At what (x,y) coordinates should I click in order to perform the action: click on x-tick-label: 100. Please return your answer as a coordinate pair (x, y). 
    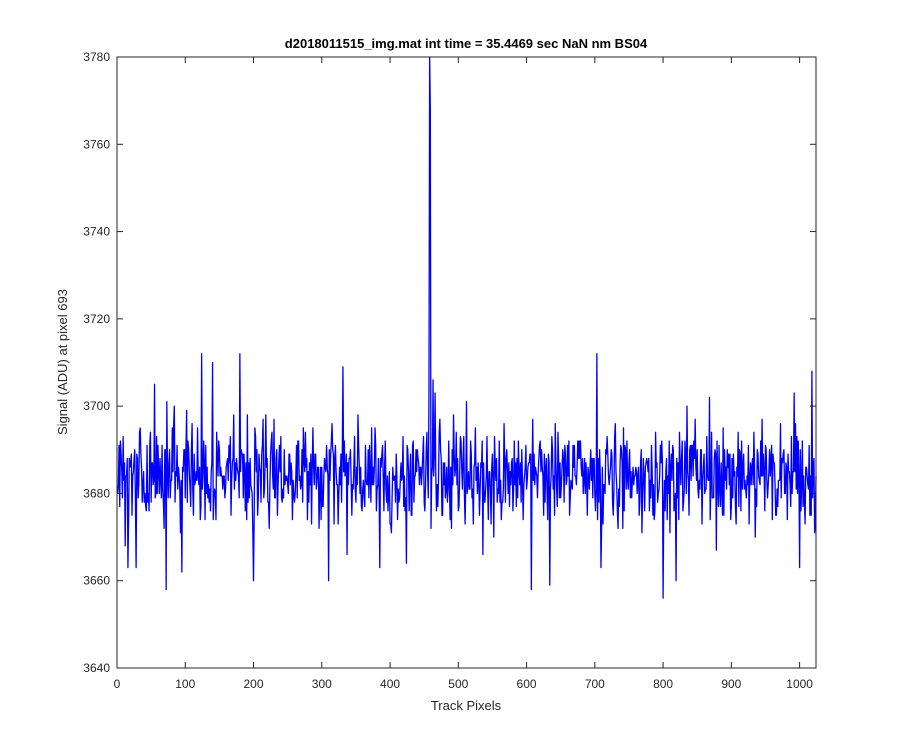
    Looking at the image, I should click on (185, 684).